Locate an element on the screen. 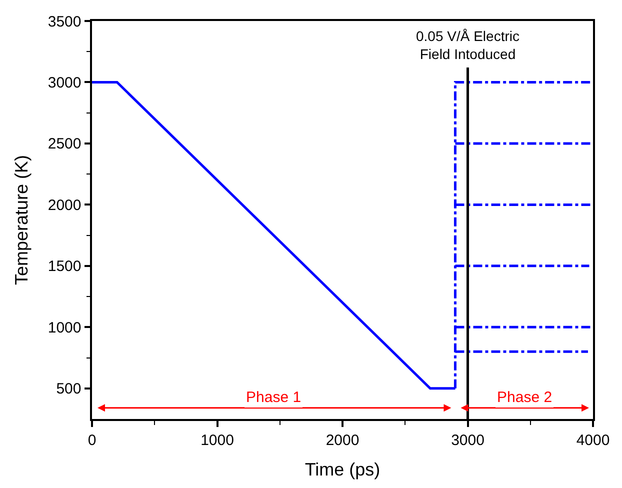 This screenshot has height=488, width=622. annotation: Phase 1 is located at coordinates (274, 397).